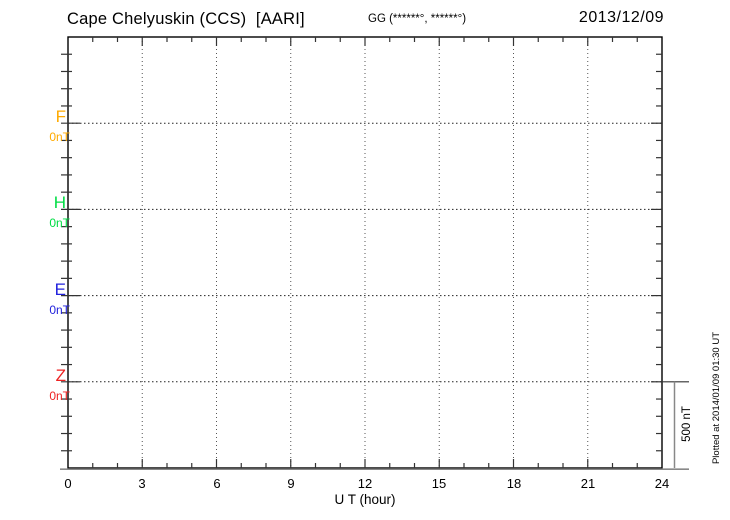  Describe the element at coordinates (60, 375) in the screenshot. I see `component-z-label: Z` at that location.